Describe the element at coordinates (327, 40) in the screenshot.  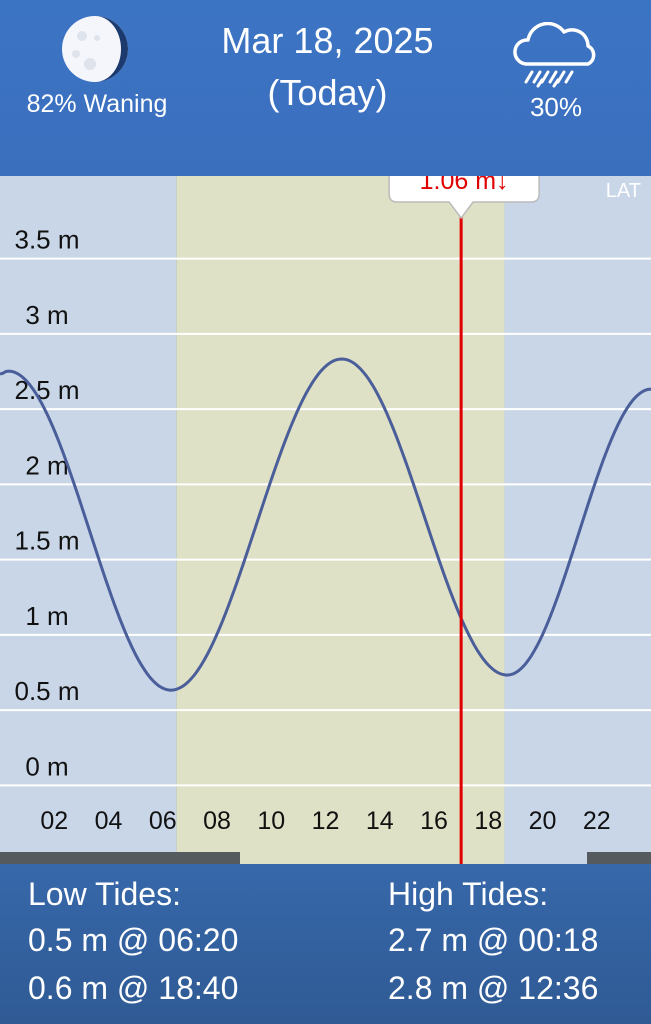
I see `date-label: Mar 18, 2025` at that location.